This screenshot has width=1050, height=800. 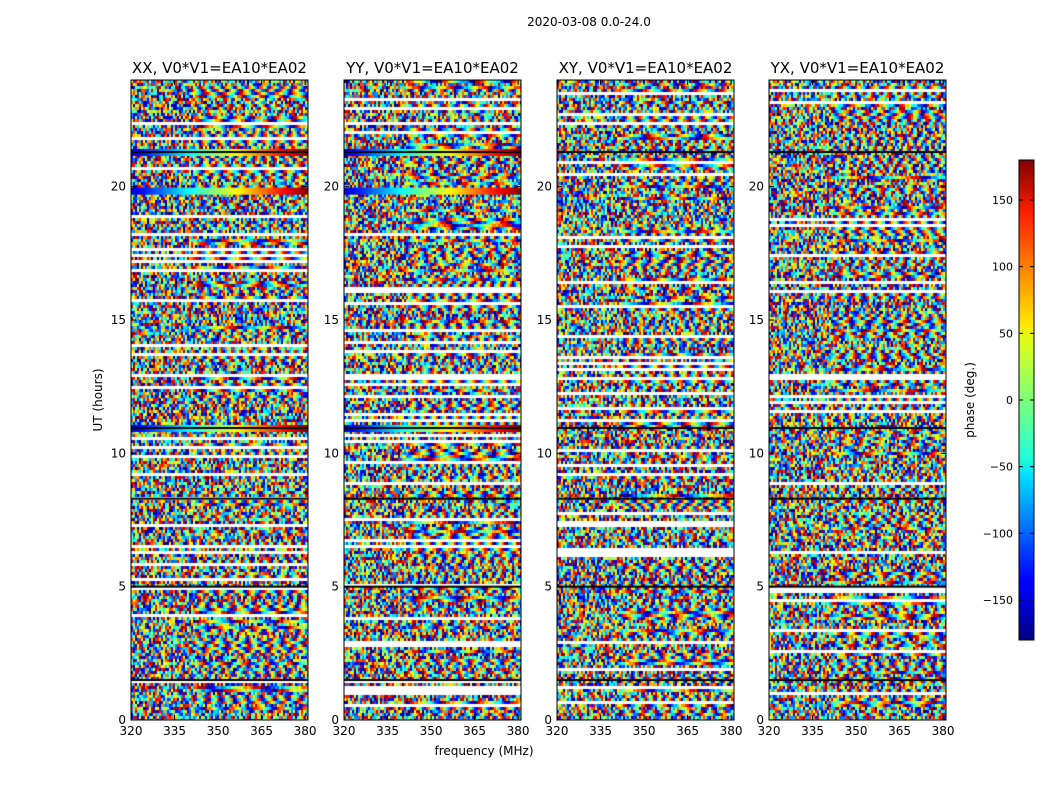 What do you see at coordinates (432, 68) in the screenshot?
I see `panel-title: YY, V0*V1=EA10*EA02` at bounding box center [432, 68].